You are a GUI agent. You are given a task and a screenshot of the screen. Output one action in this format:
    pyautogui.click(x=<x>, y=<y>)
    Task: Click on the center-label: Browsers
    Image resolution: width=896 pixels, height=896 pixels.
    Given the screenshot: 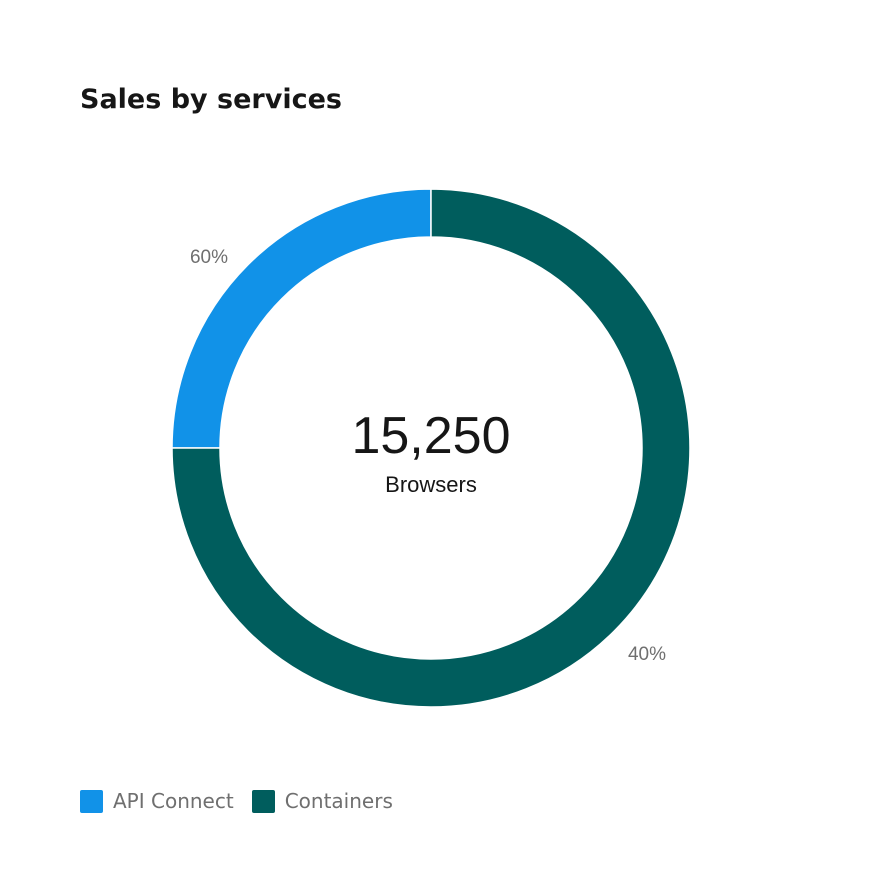 What is the action you would take?
    pyautogui.click(x=431, y=484)
    